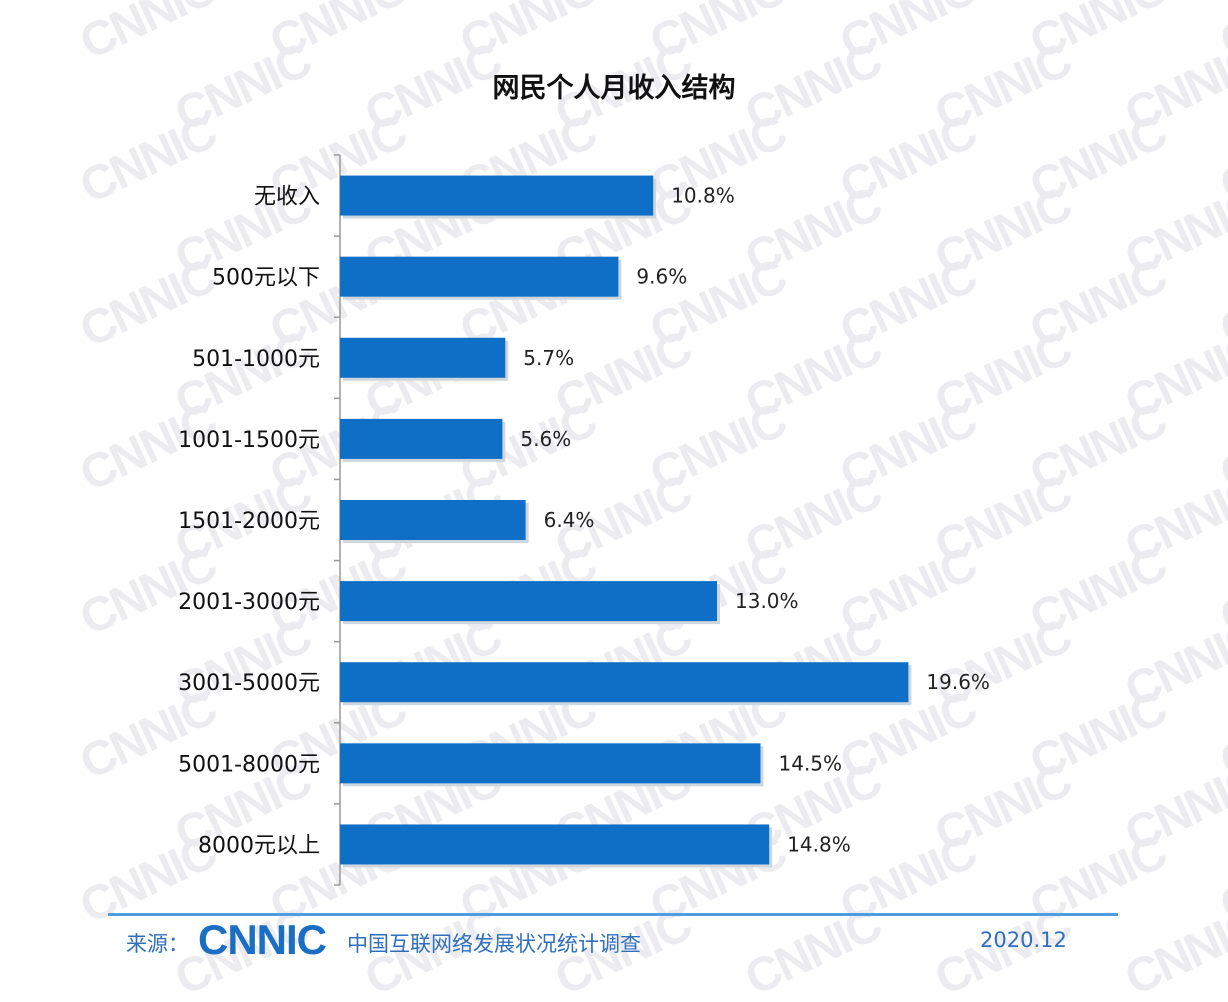 The height and width of the screenshot is (1002, 1228). Describe the element at coordinates (958, 682) in the screenshot. I see `value-label: 19.6%` at that location.